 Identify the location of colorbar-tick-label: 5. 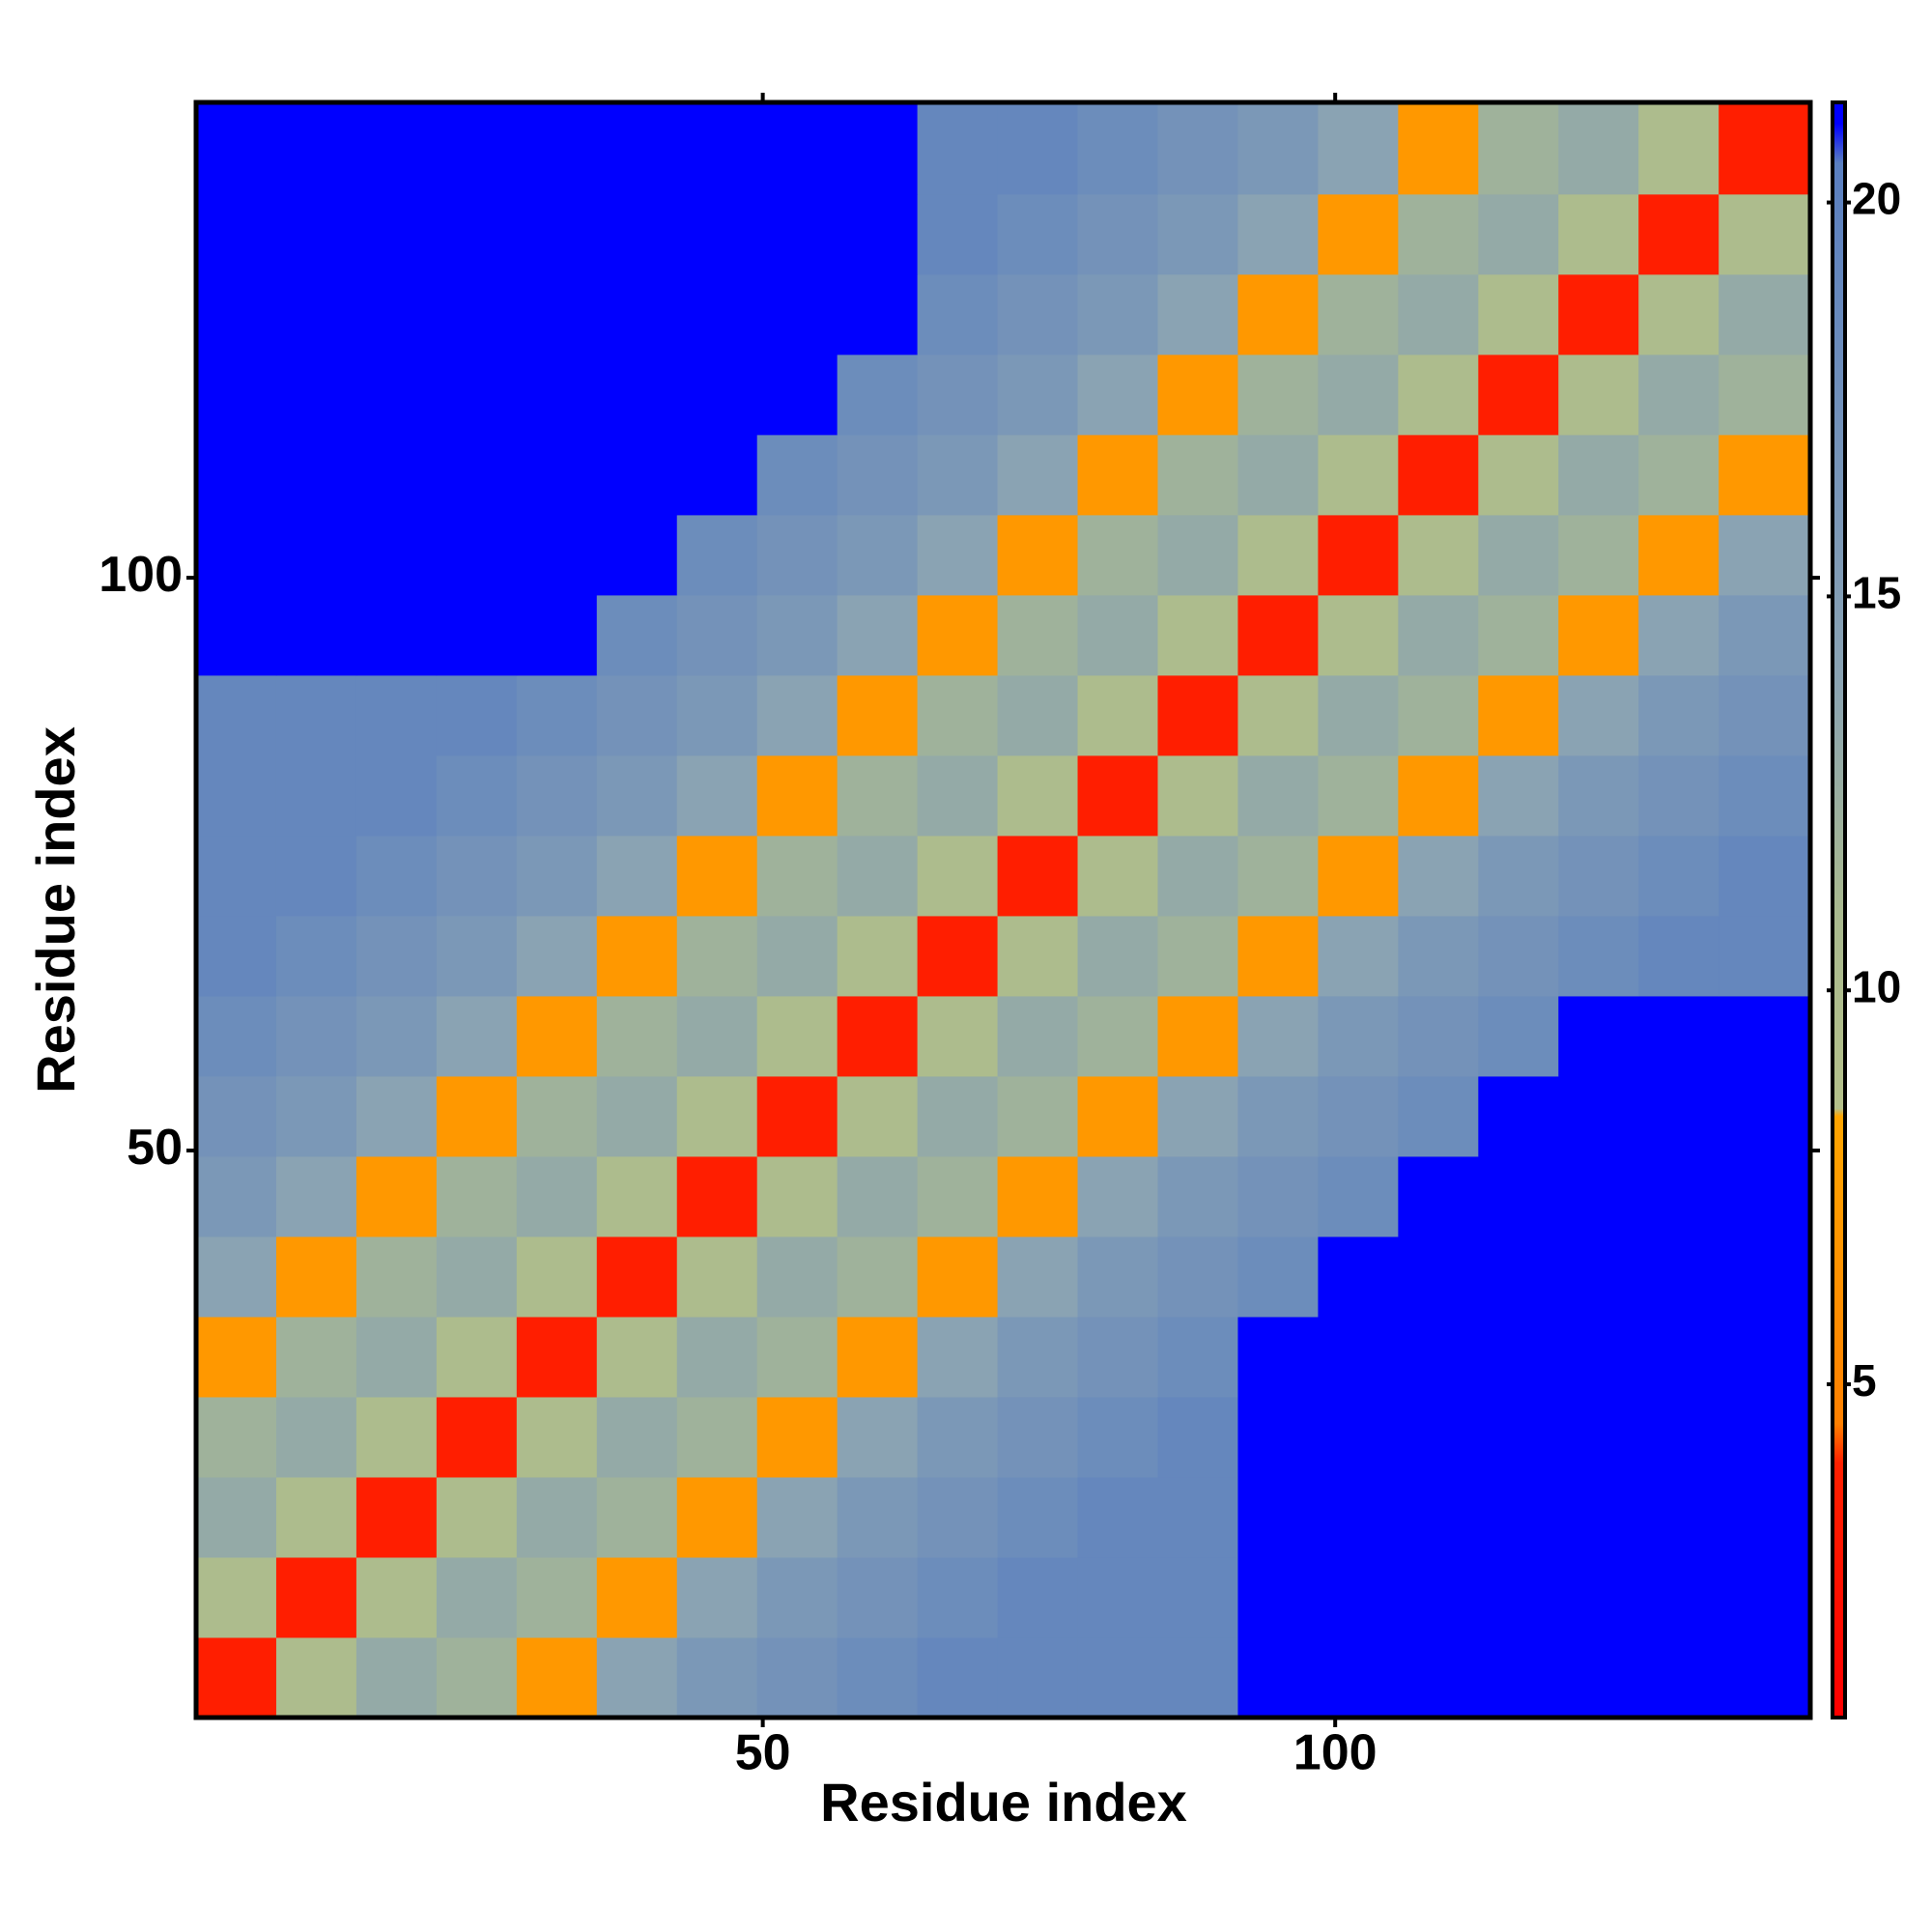
(1864, 1380).